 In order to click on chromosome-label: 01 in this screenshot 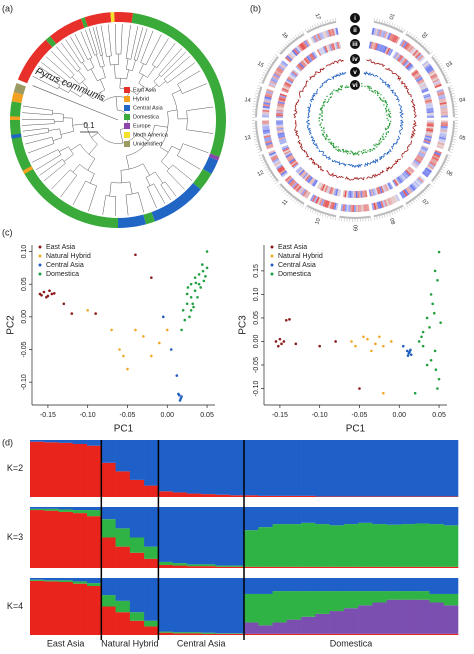, I will do `click(393, 17)`.